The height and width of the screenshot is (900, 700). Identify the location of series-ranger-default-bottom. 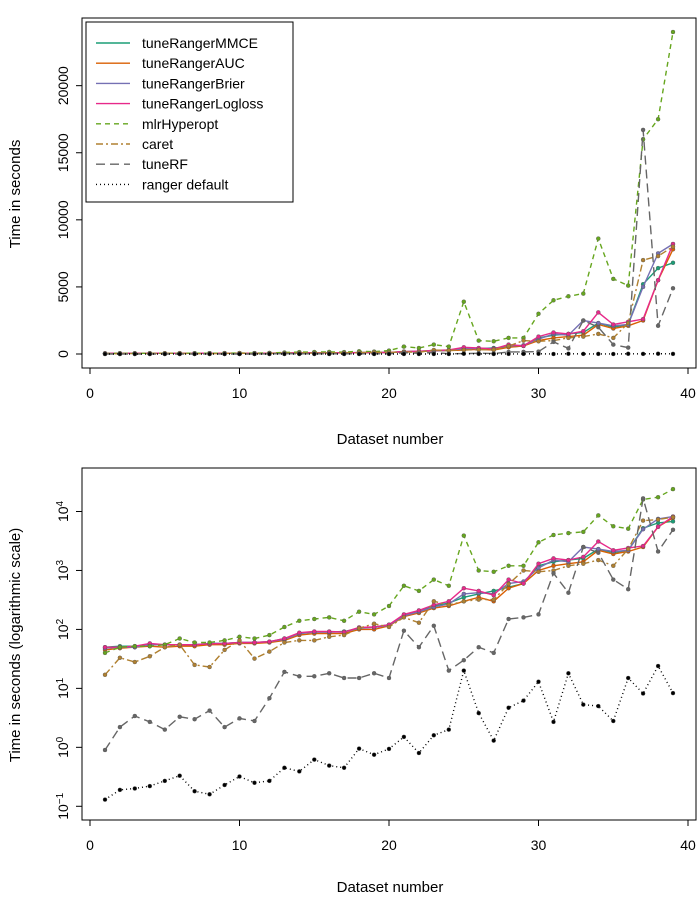
(389, 732).